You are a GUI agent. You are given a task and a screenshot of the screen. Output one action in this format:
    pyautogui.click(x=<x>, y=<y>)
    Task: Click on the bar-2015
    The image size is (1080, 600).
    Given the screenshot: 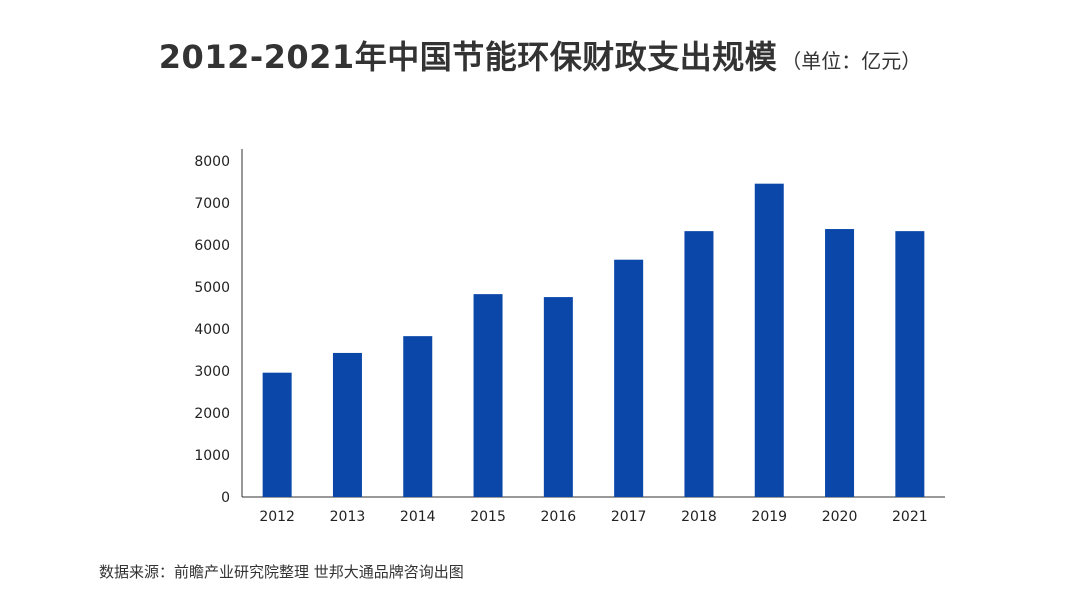 What is the action you would take?
    pyautogui.click(x=488, y=395)
    